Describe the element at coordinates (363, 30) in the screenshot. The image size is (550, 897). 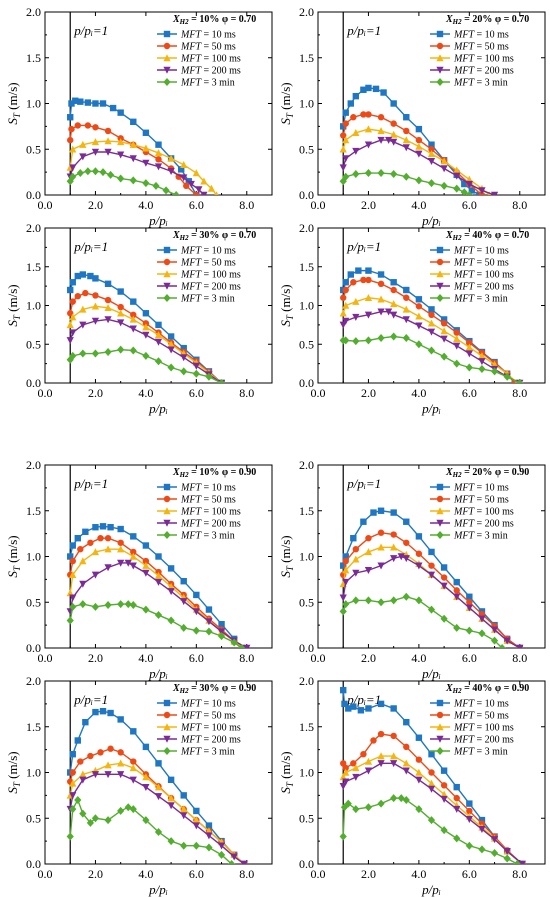
I see `reference-label: p/pᵢ=1` at that location.